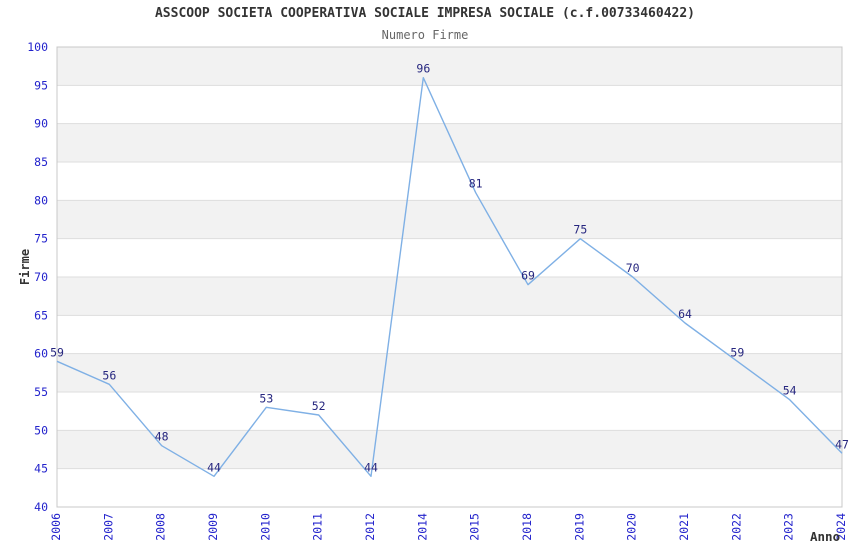 The image size is (850, 550). I want to click on x-tick-label: 2020, so click(632, 527).